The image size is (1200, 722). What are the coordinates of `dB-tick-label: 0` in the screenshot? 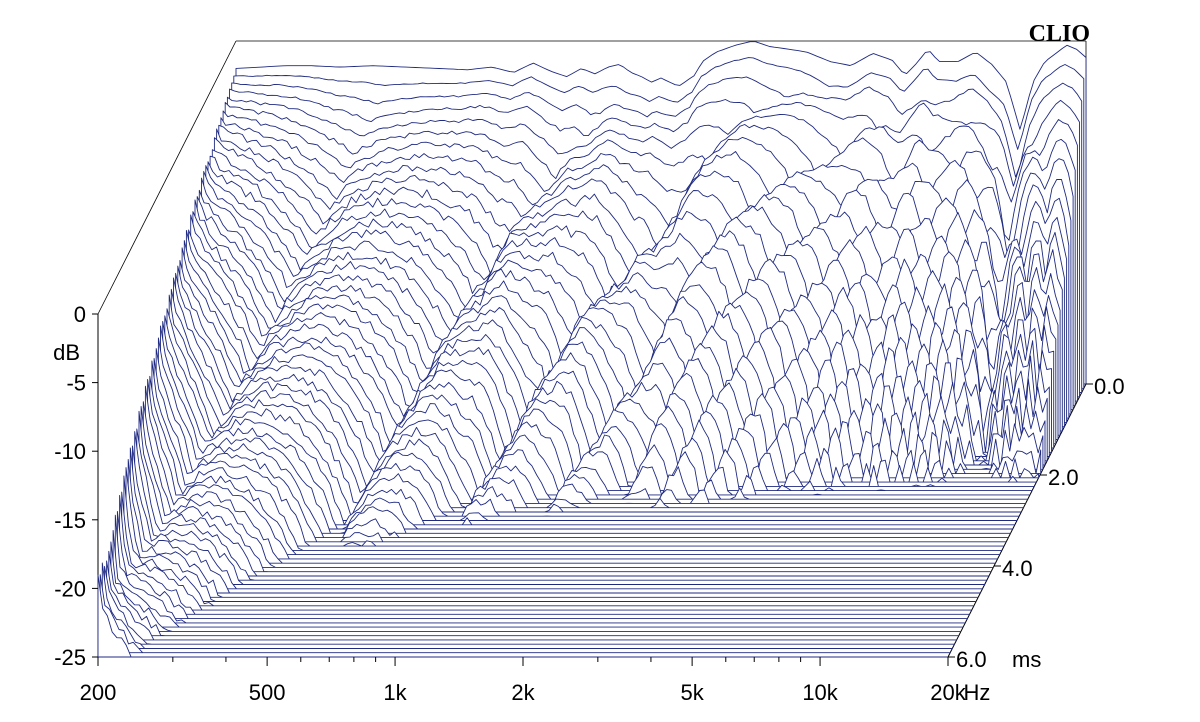 It's located at (80, 314).